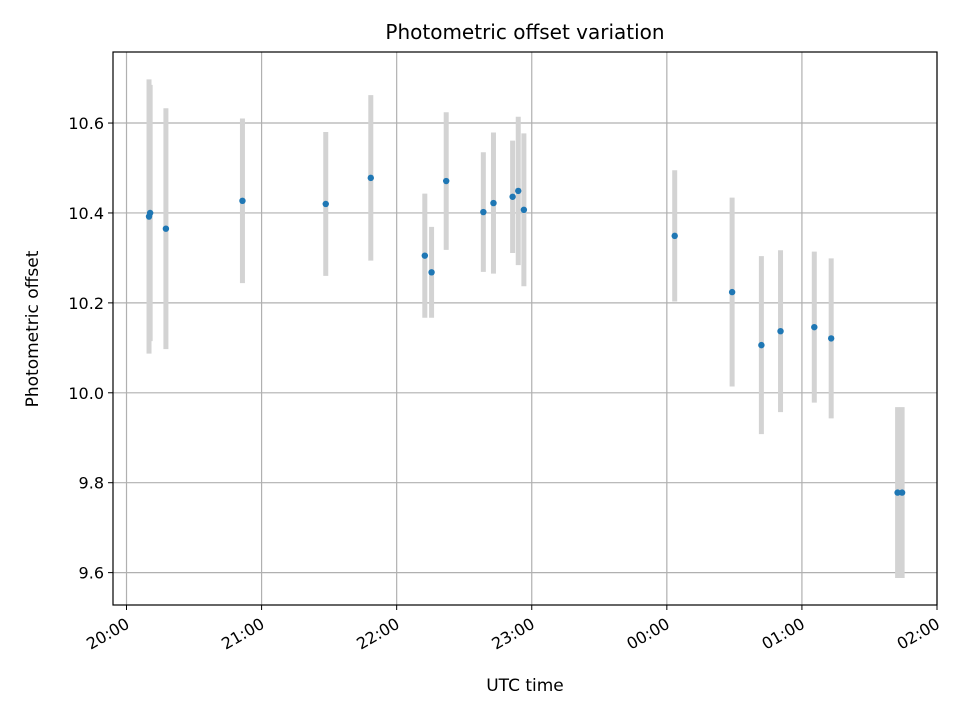 The height and width of the screenshot is (720, 960). What do you see at coordinates (525, 686) in the screenshot?
I see `x-axis-label: UTC time` at bounding box center [525, 686].